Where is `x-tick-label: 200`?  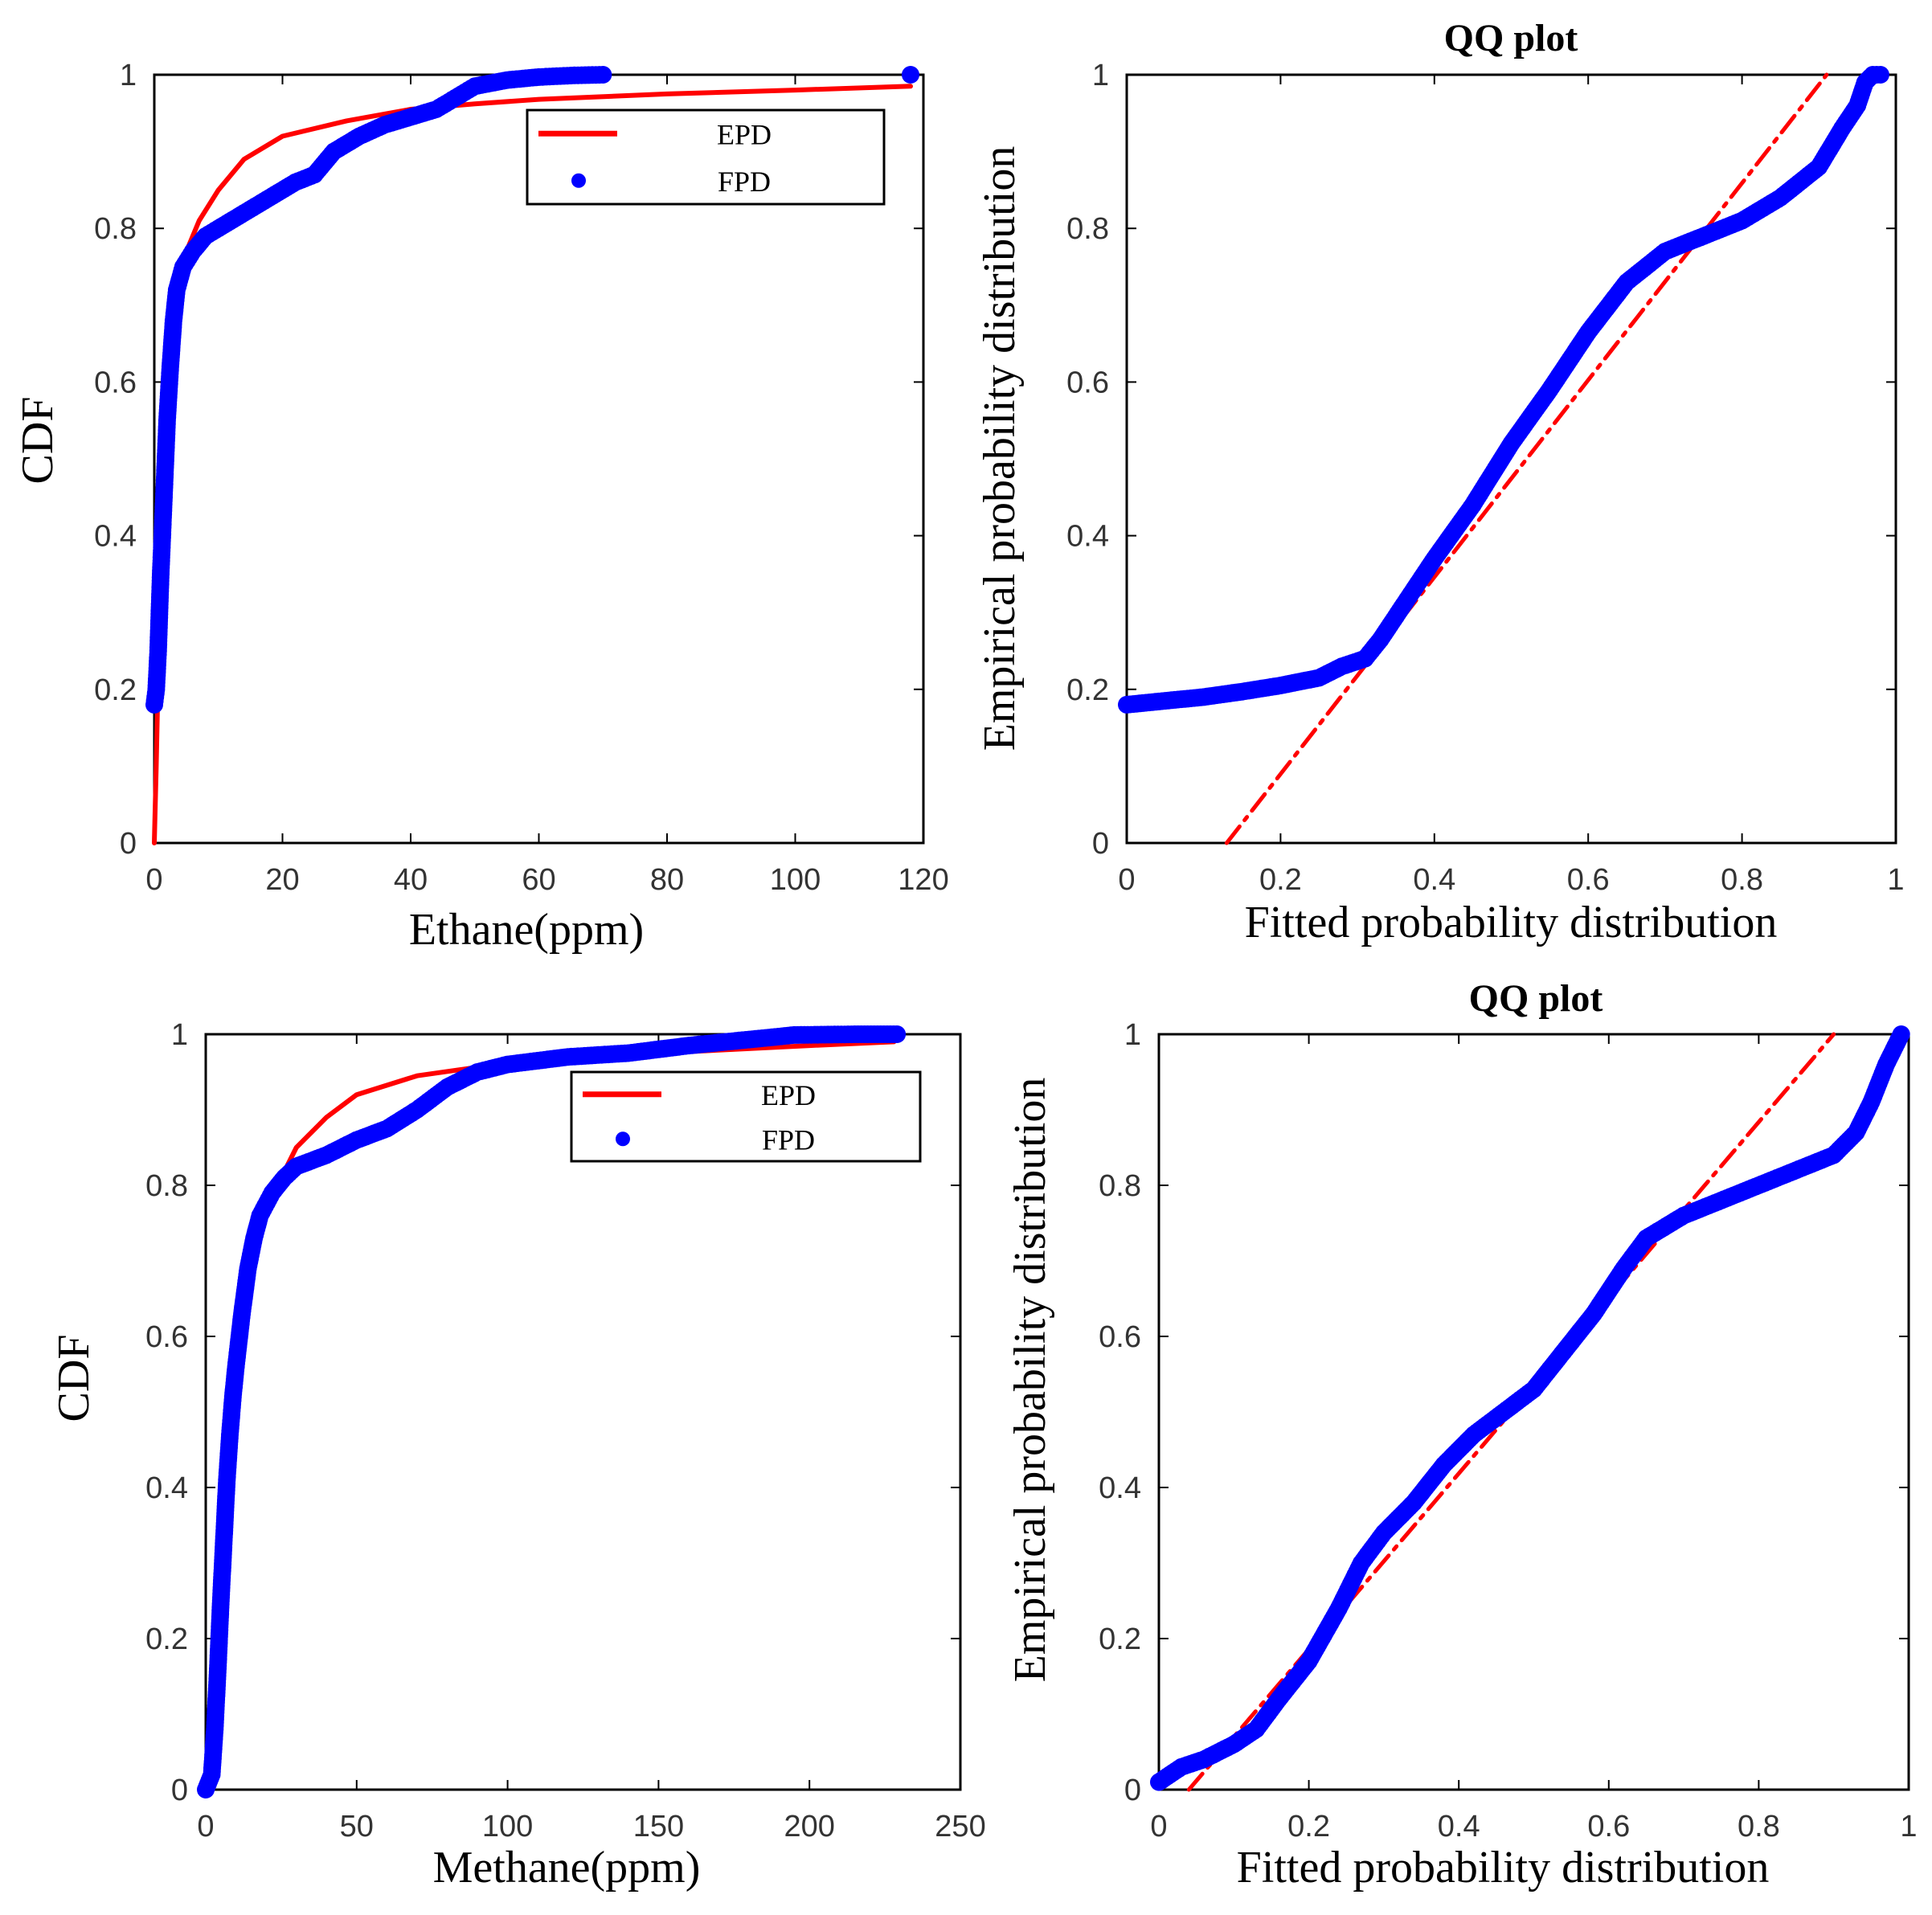
x-tick-label: 200 is located at coordinates (809, 1827).